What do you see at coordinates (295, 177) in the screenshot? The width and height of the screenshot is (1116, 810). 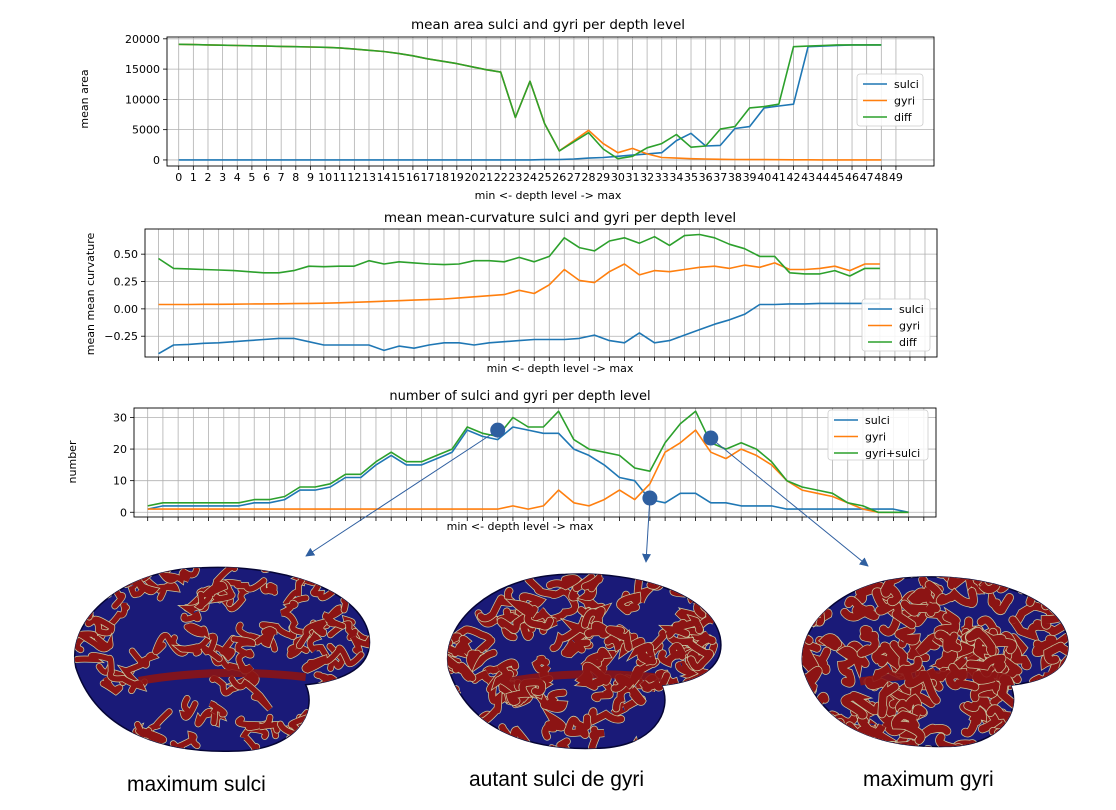 I see `x-tick-label: 8` at bounding box center [295, 177].